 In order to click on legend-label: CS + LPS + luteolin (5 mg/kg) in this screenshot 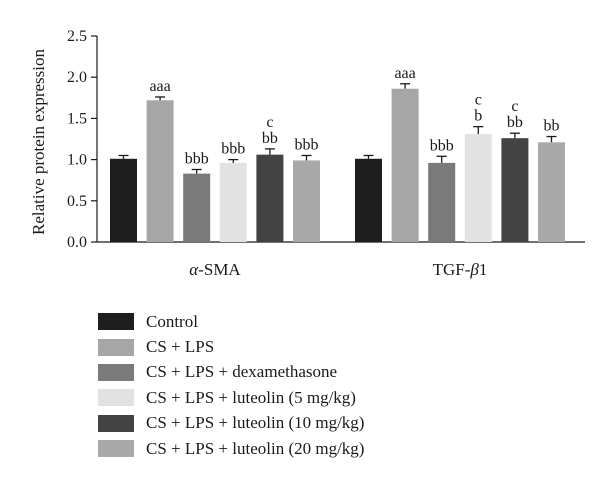, I will do `click(251, 397)`.